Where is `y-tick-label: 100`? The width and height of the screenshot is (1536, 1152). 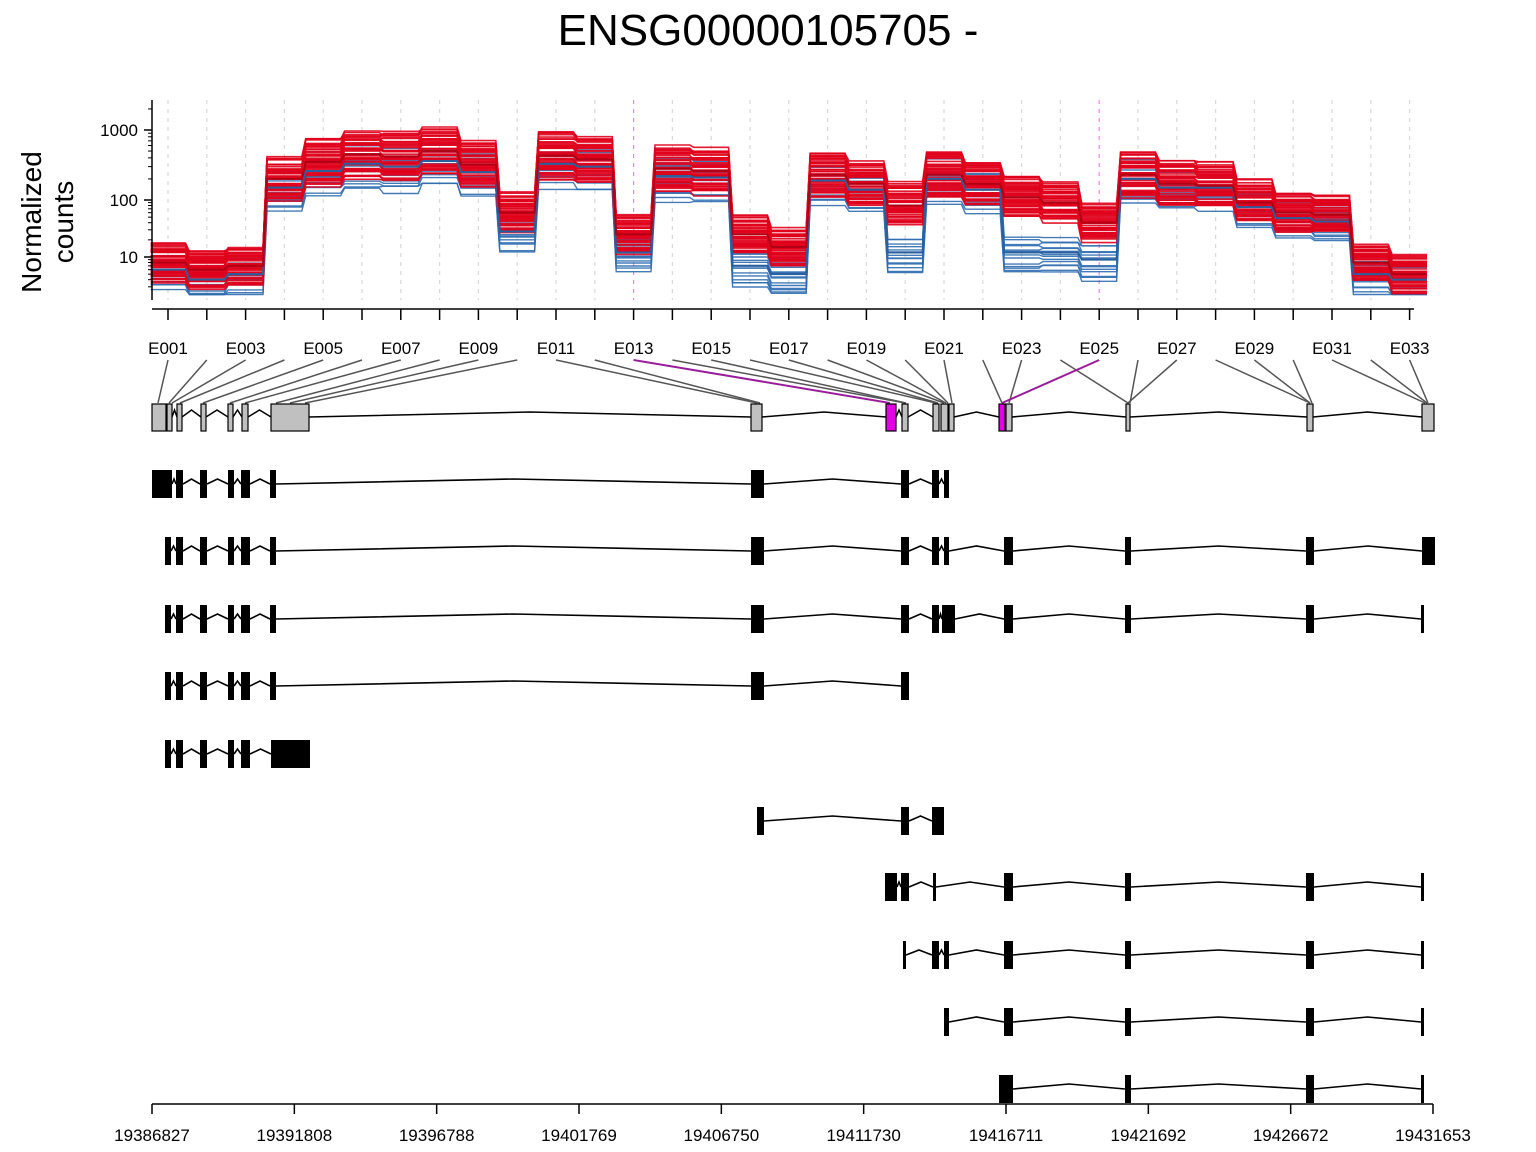
y-tick-label: 100 is located at coordinates (124, 200).